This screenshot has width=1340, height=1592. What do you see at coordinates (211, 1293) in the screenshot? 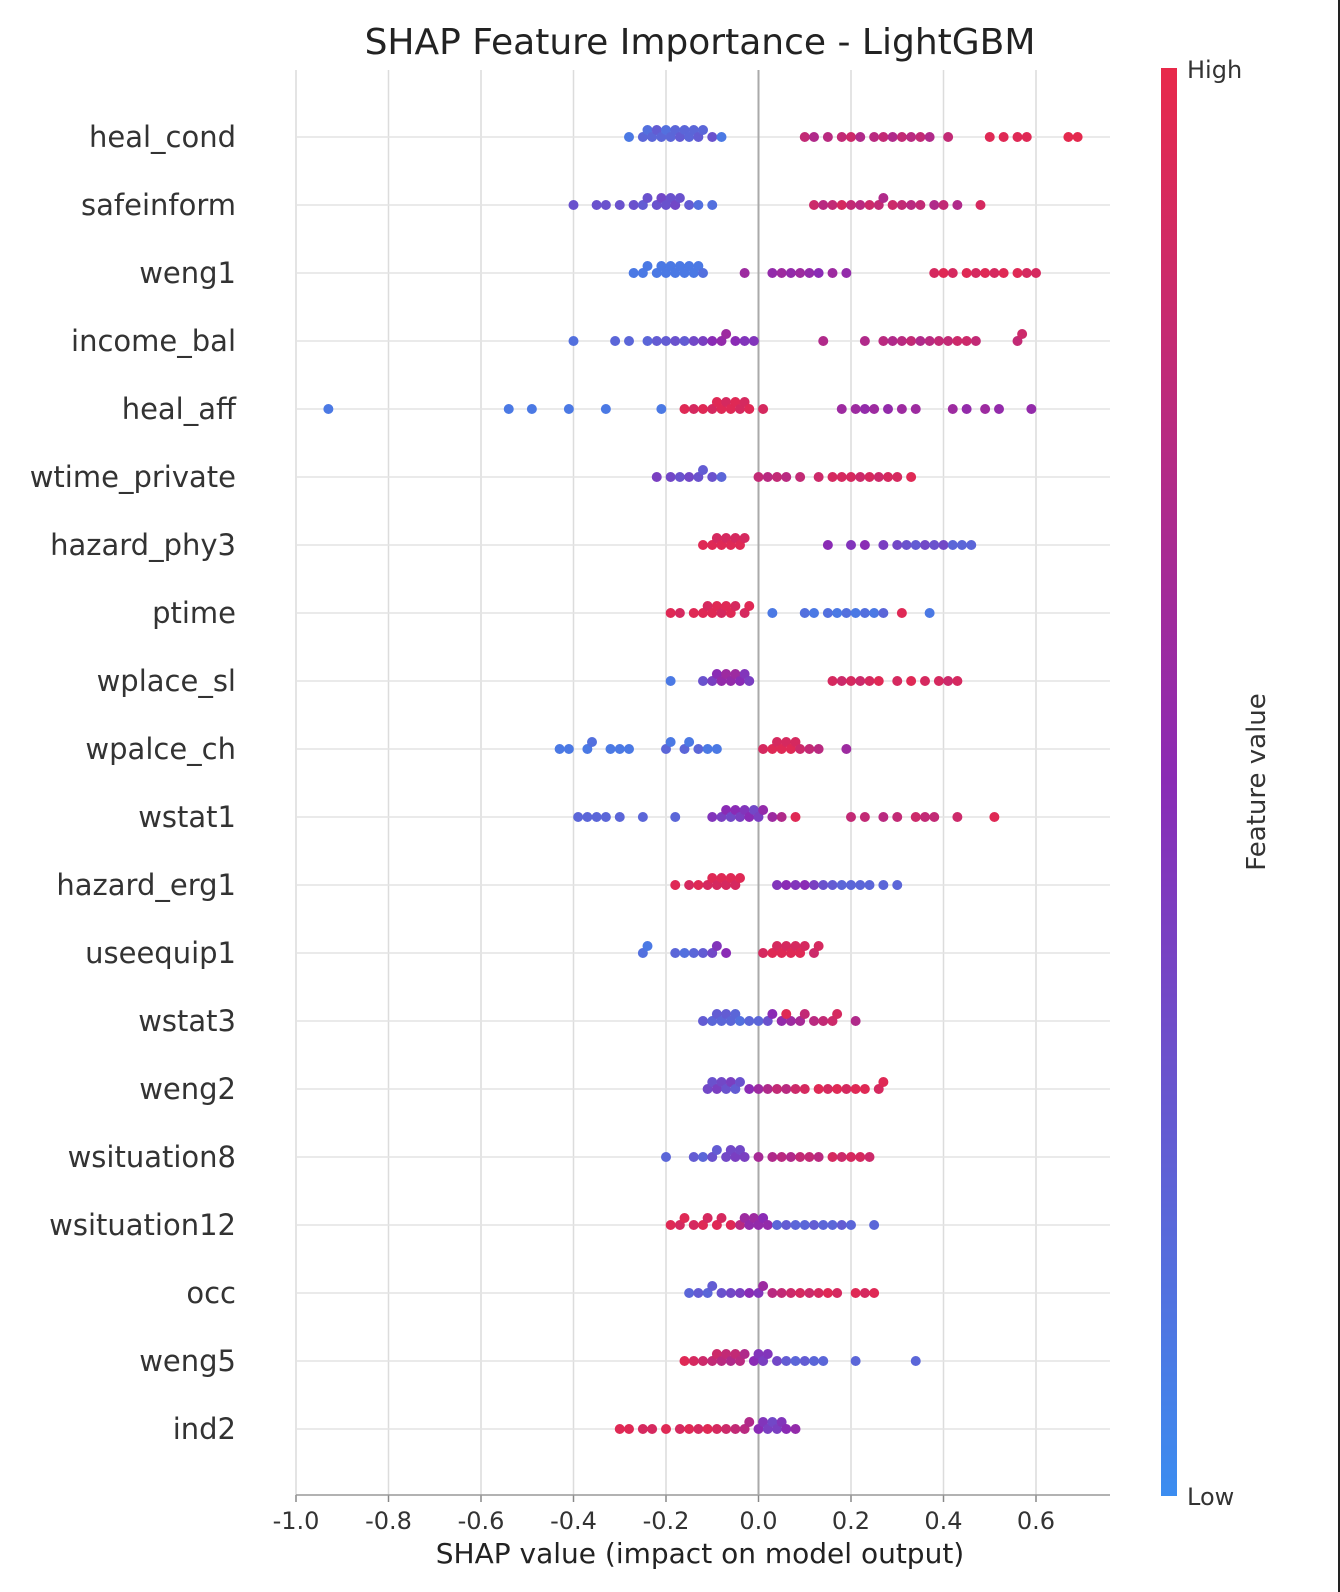
I see `feature-label: occ` at bounding box center [211, 1293].